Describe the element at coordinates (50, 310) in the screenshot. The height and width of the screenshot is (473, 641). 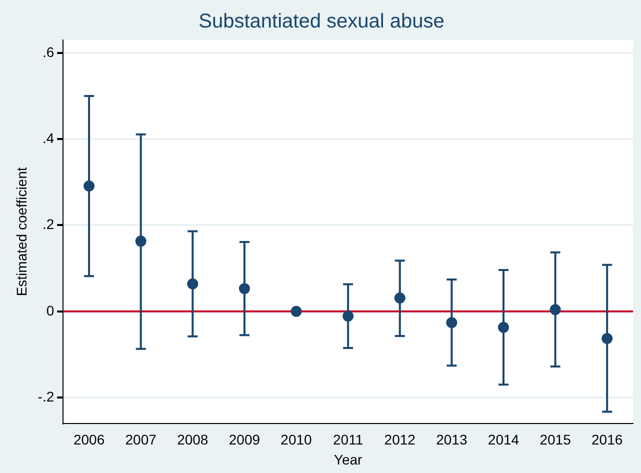
I see `y-tick-label: 0` at that location.